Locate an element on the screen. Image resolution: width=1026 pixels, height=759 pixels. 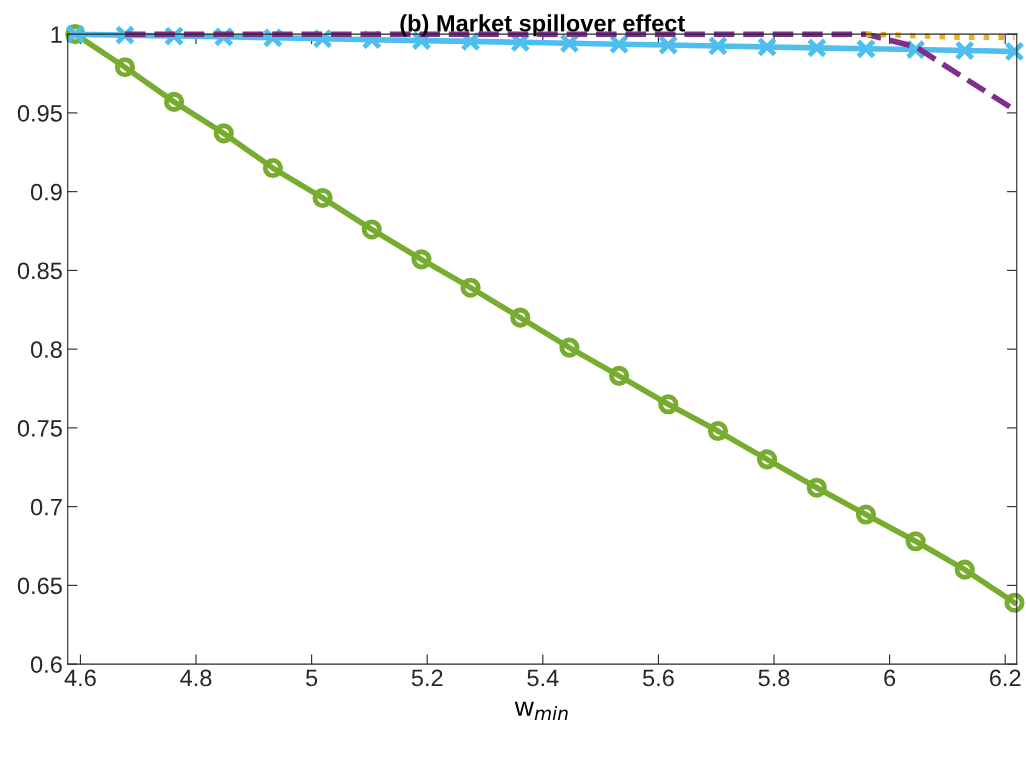
y-tick-label: 1 is located at coordinates (56, 34).